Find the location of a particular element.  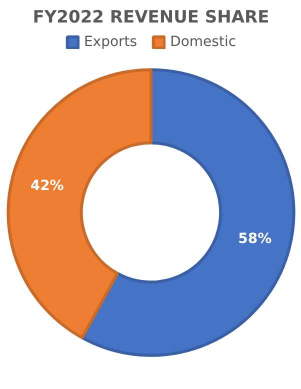

chart-title: FY2022 REVENUE SHARE is located at coordinates (151, 18).